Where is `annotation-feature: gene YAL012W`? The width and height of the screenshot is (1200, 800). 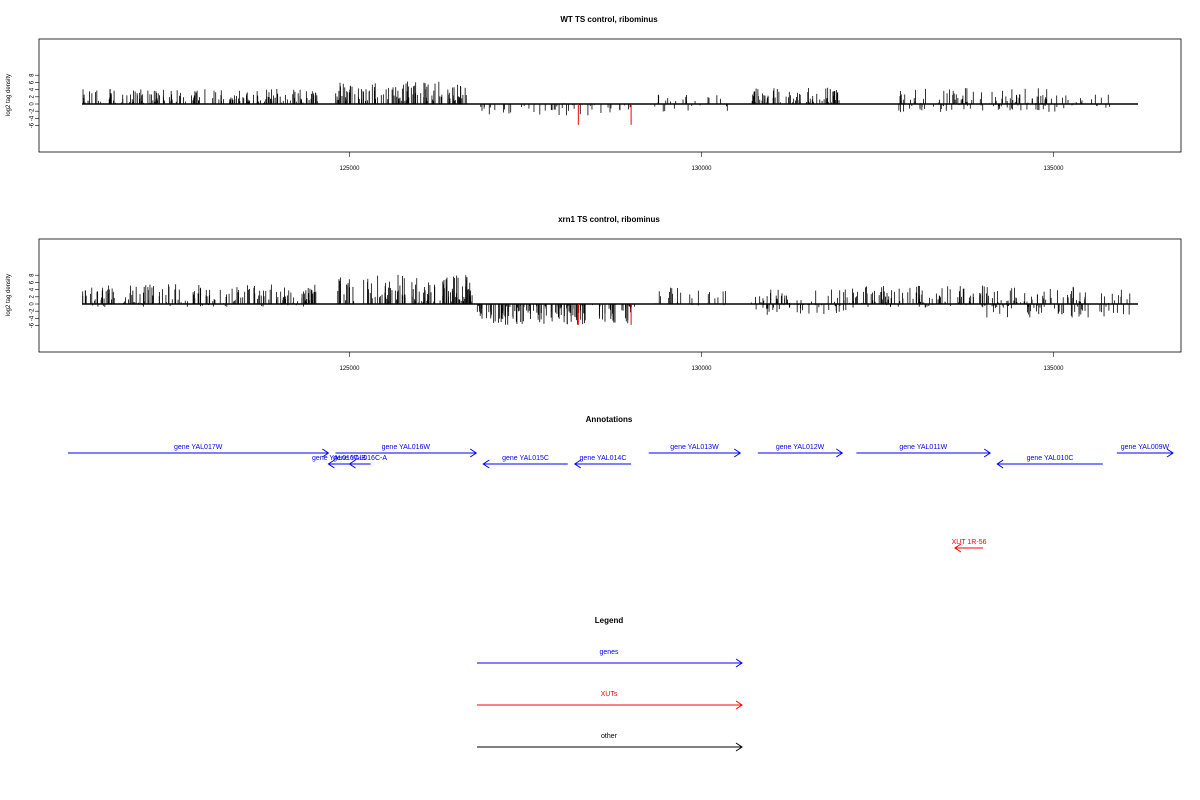 annotation-feature: gene YAL012W is located at coordinates (800, 451).